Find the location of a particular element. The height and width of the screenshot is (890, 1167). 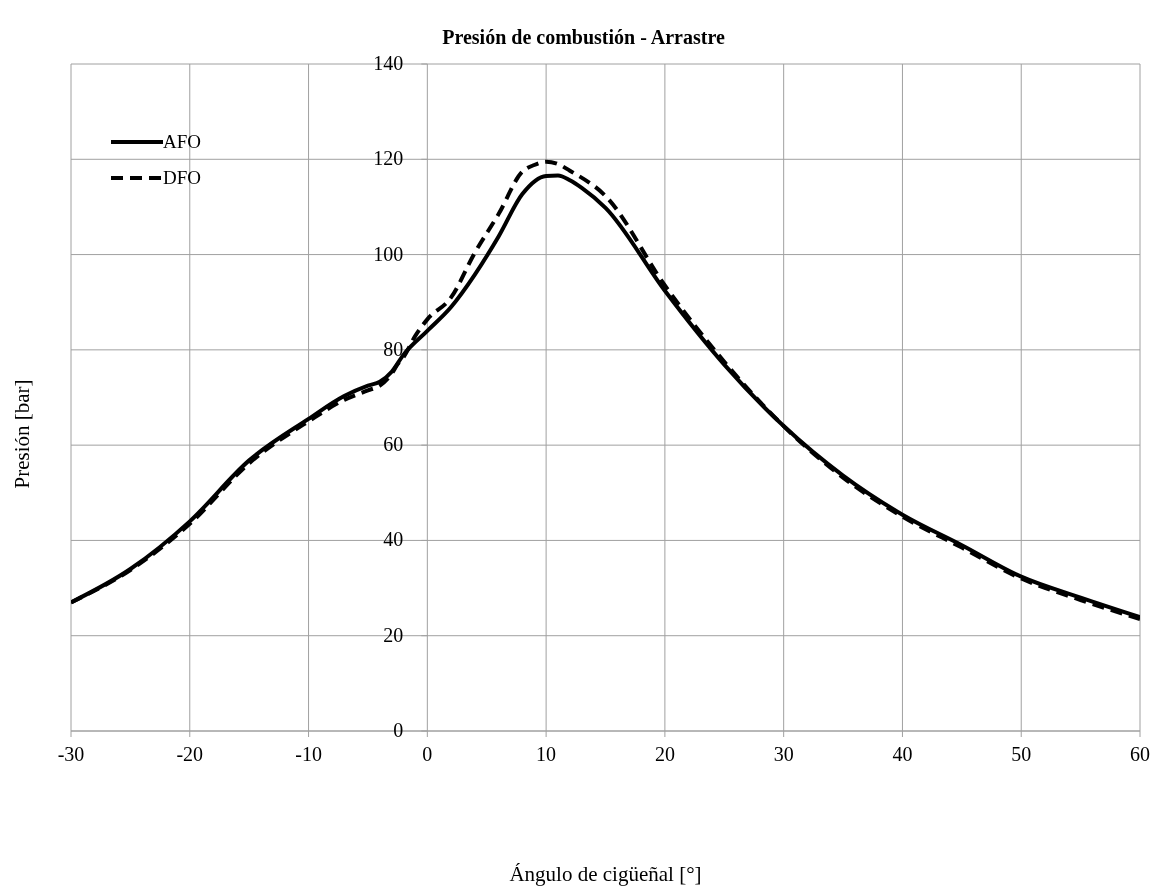

y-tick-label: 140 is located at coordinates (388, 63).